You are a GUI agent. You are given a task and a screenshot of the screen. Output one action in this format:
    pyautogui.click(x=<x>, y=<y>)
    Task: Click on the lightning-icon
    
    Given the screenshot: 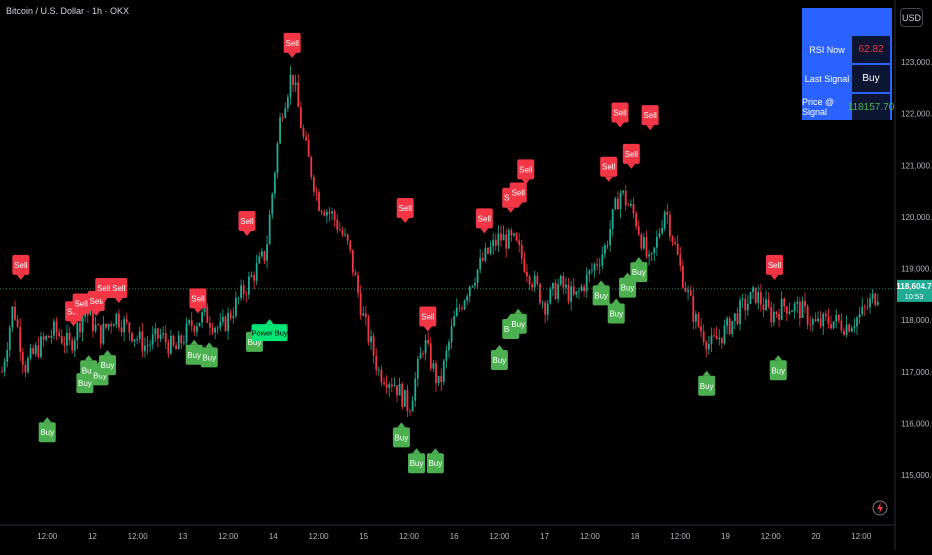 What is the action you would take?
    pyautogui.click(x=880, y=508)
    